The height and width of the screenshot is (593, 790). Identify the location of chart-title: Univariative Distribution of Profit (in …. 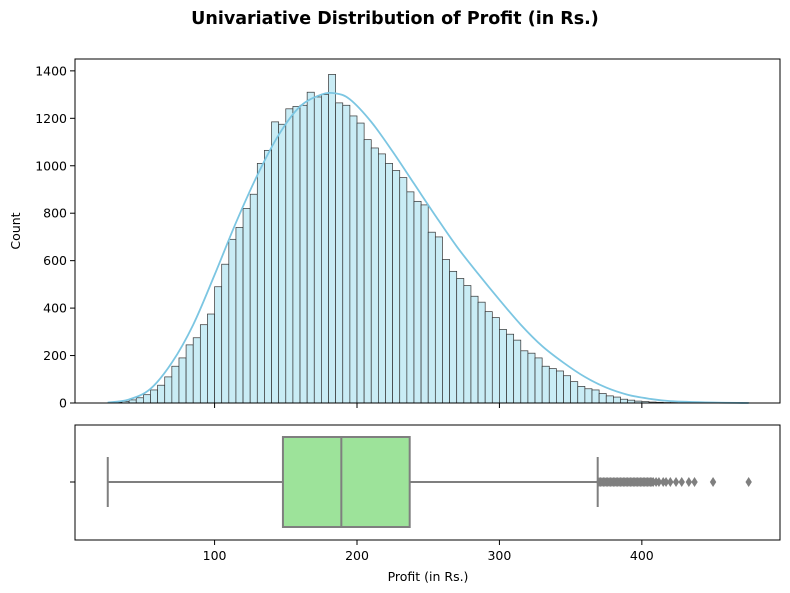
(395, 19).